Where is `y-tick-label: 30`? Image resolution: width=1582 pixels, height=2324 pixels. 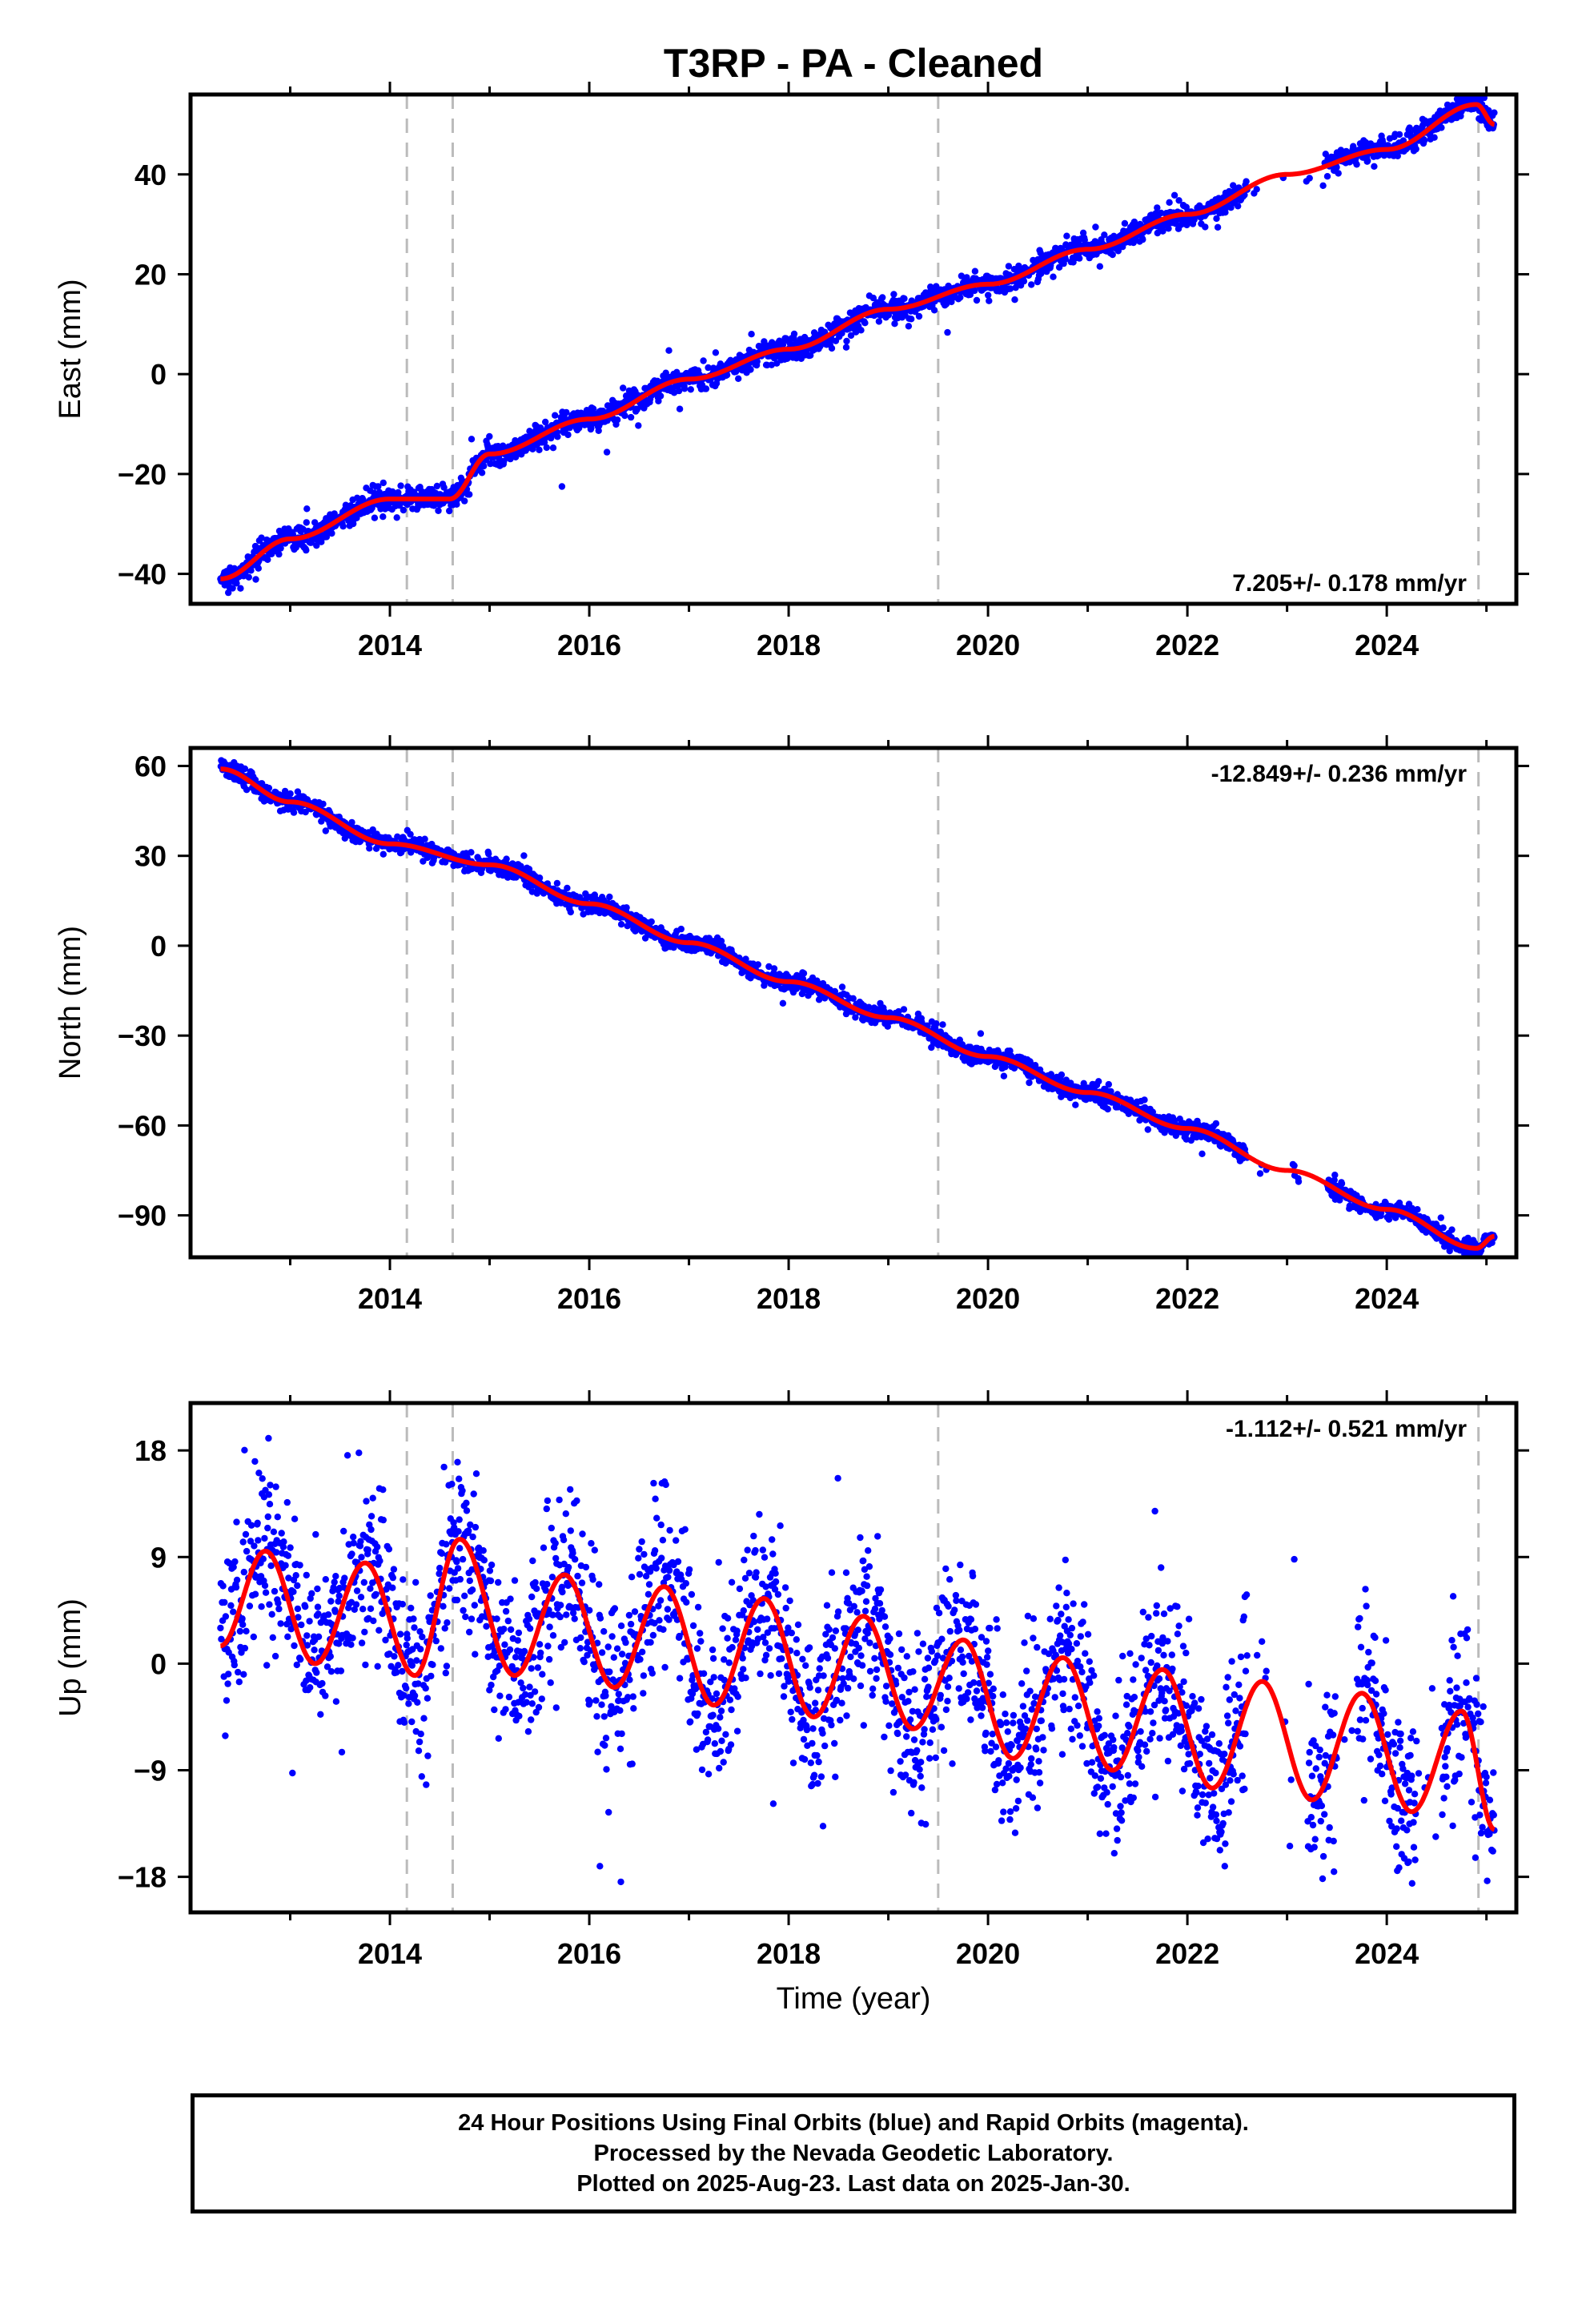
y-tick-label: 30 is located at coordinates (151, 856).